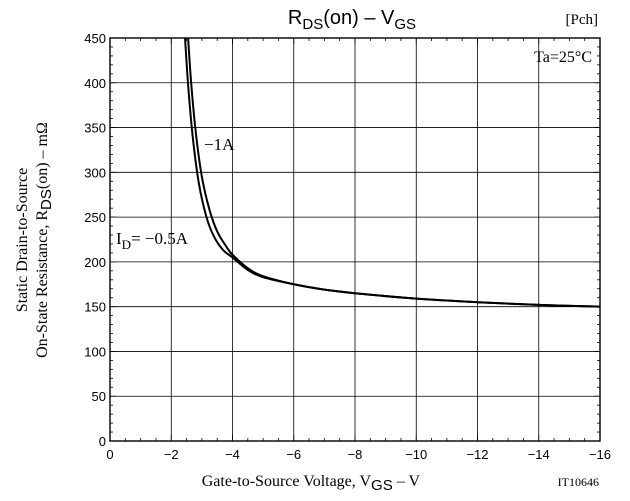  I want to click on y-axis-label-line2: On-State Resistance, RDS(on) – mΩ, so click(44, 240).